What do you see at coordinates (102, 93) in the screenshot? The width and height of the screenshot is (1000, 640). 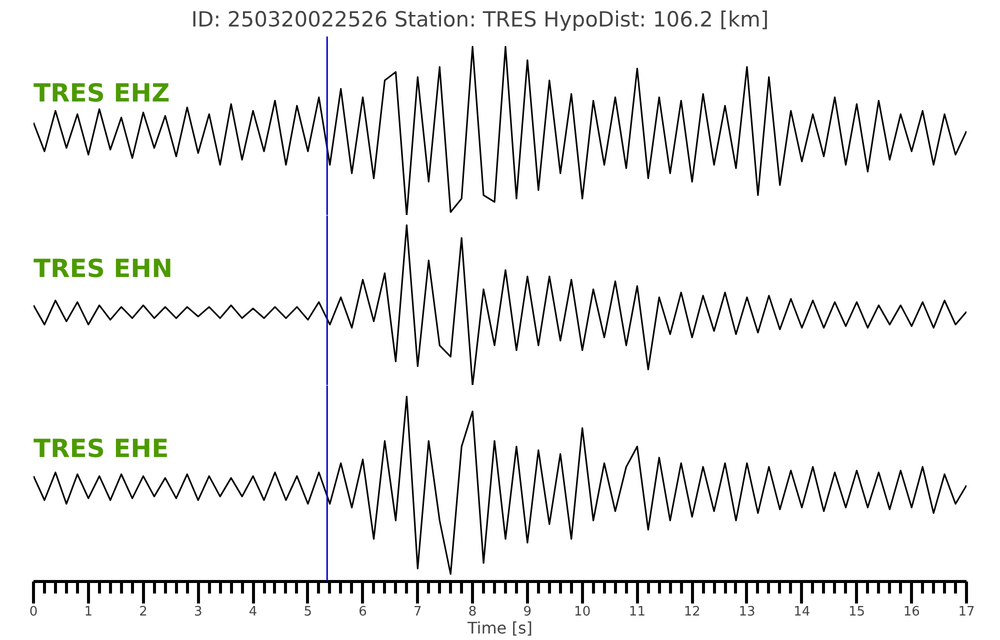 I see `series-label: TRES EHZ` at bounding box center [102, 93].